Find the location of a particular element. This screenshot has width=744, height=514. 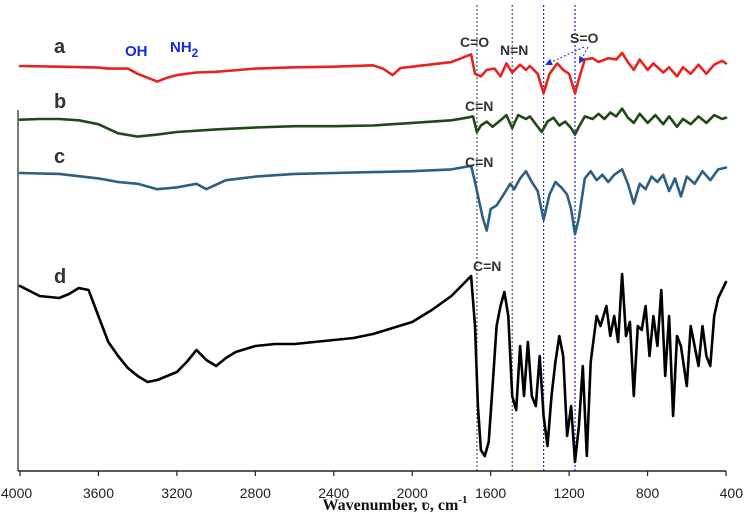

band-label-1: OH is located at coordinates (136, 51).